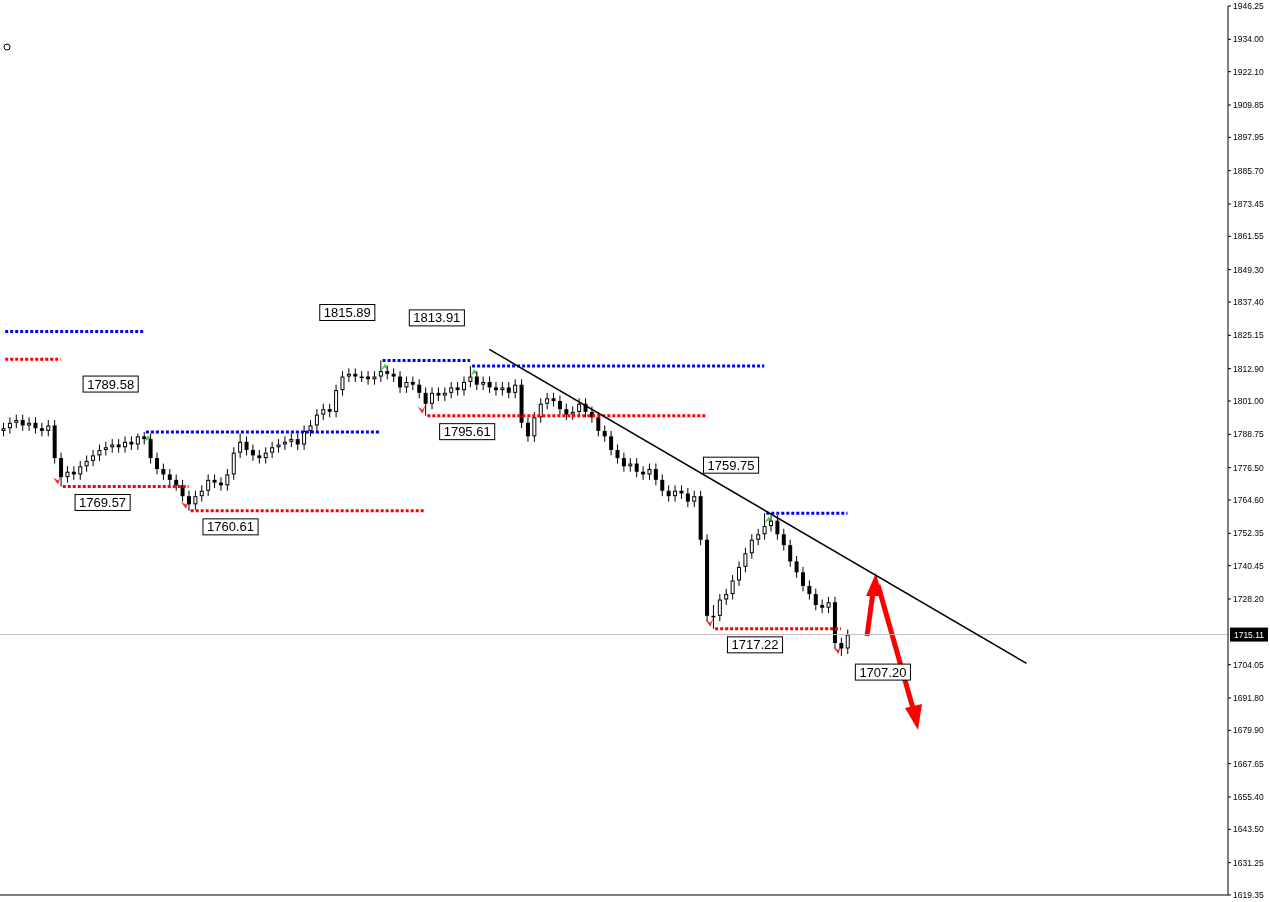 The image size is (1270, 902). I want to click on text: 1813.91, so click(437, 318).